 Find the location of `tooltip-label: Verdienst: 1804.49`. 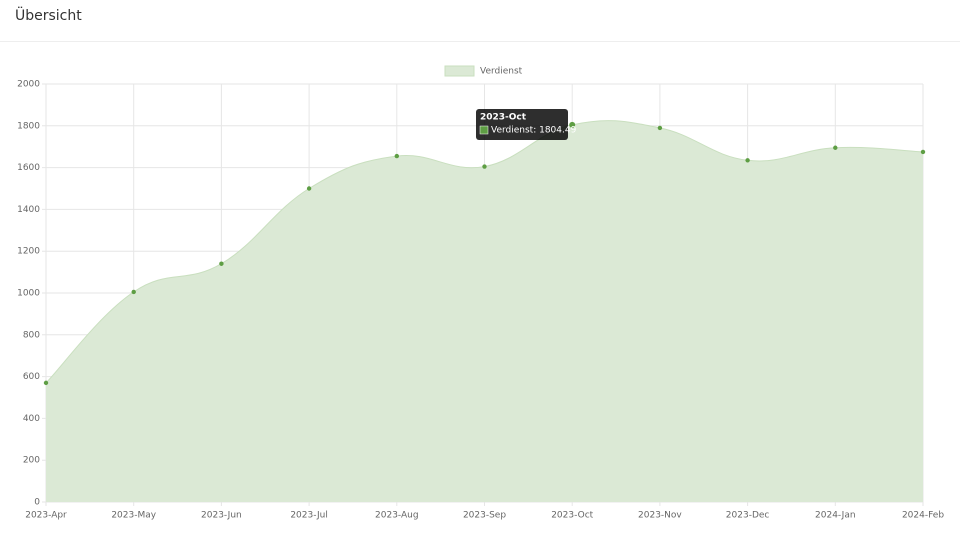

tooltip-label: Verdienst: 1804.49 is located at coordinates (534, 131).